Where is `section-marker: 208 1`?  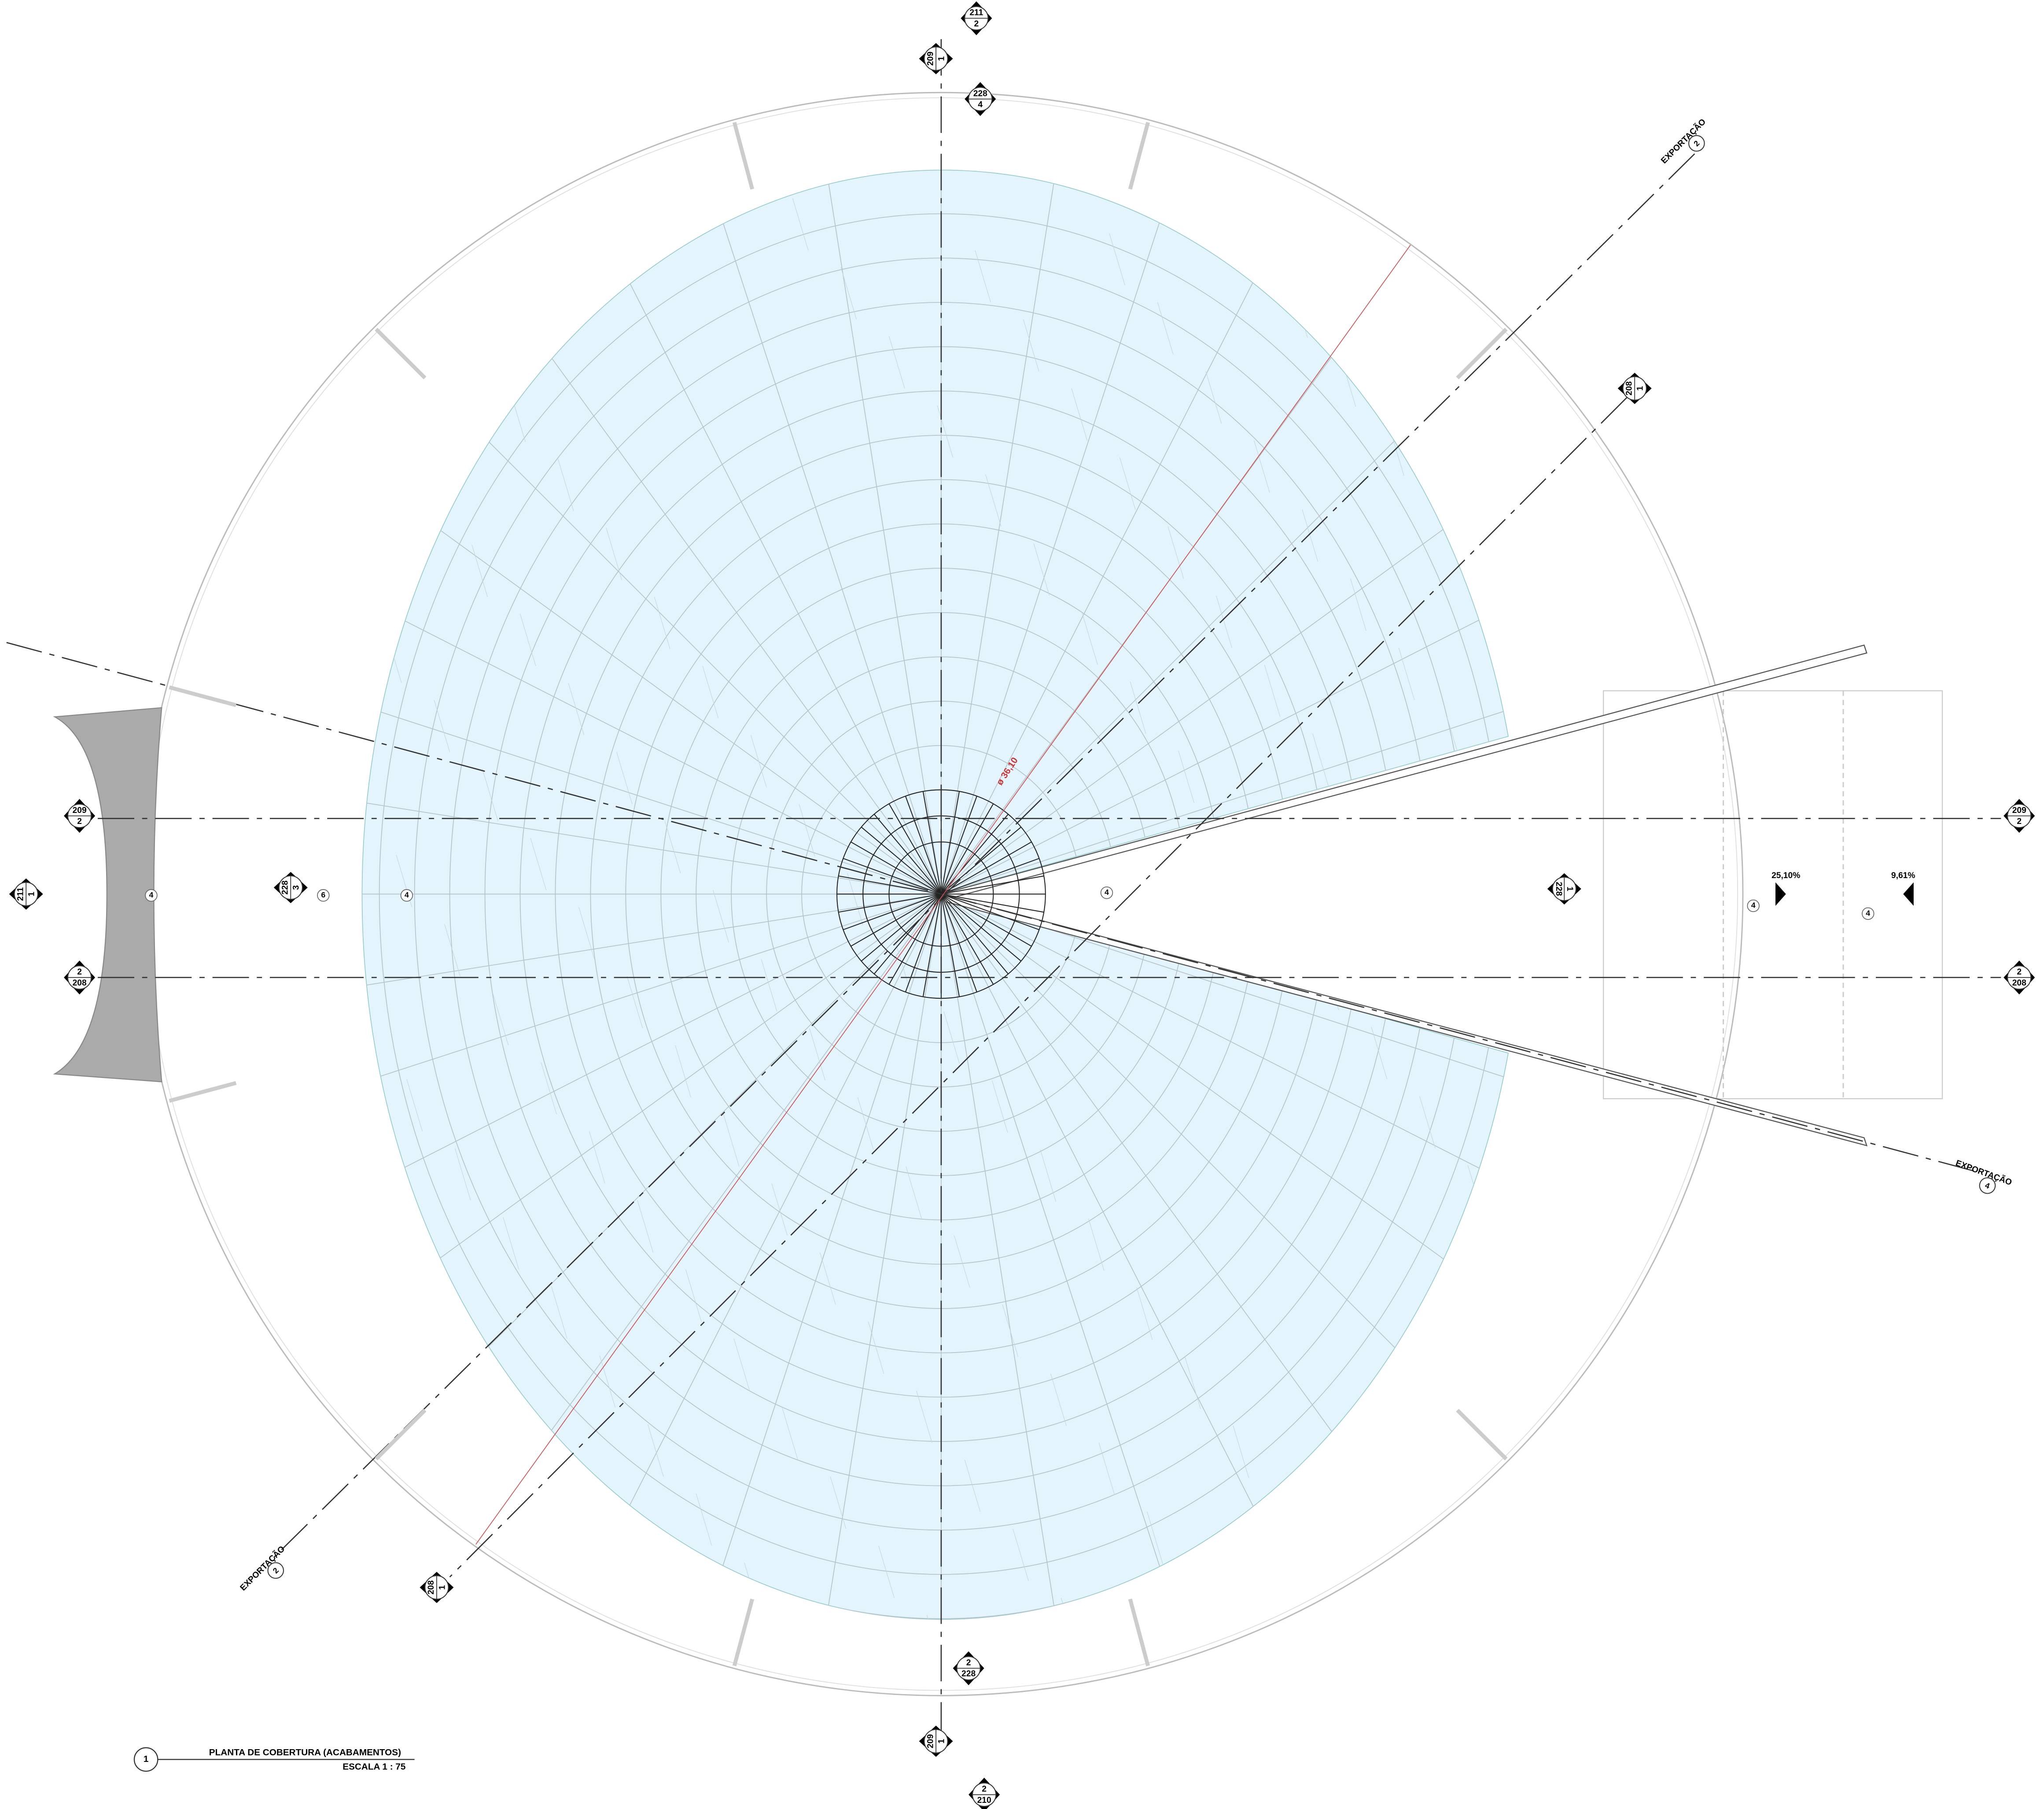
section-marker: 208 1 is located at coordinates (437, 1587).